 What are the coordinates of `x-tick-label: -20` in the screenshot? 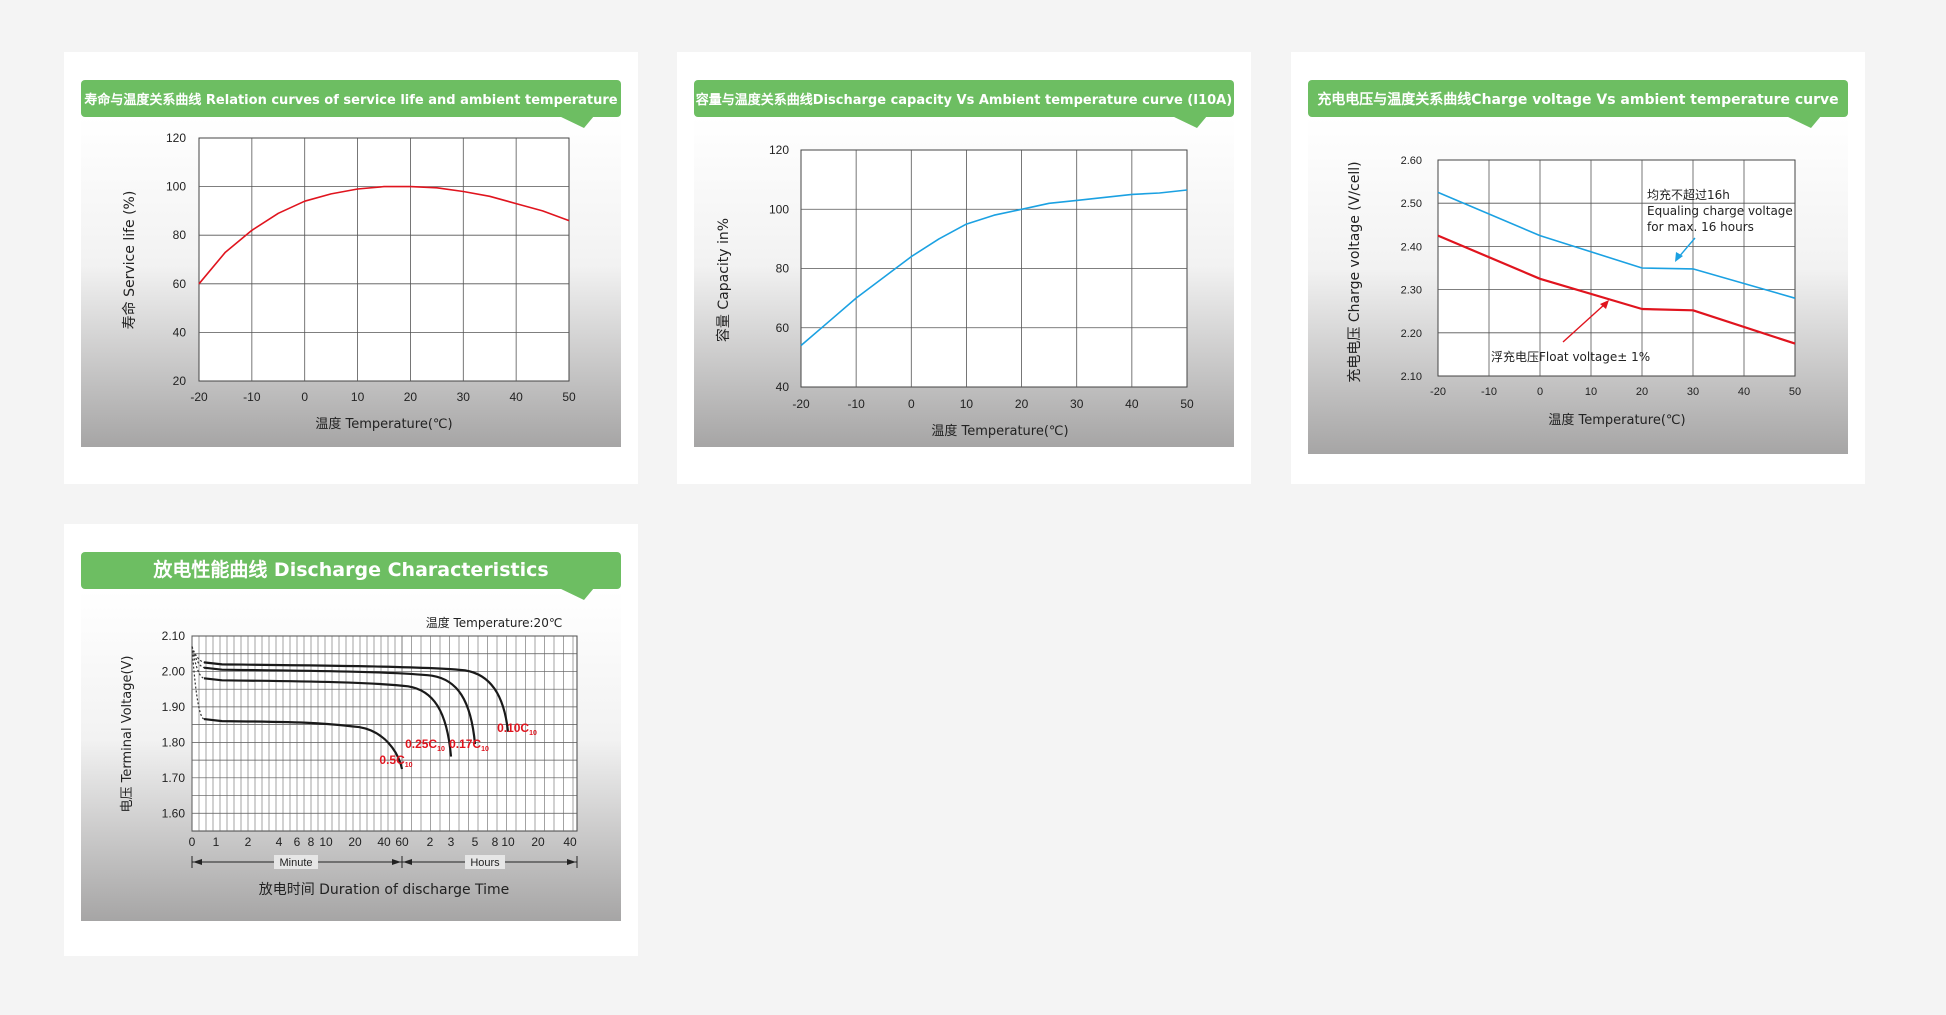 It's located at (1438, 392).